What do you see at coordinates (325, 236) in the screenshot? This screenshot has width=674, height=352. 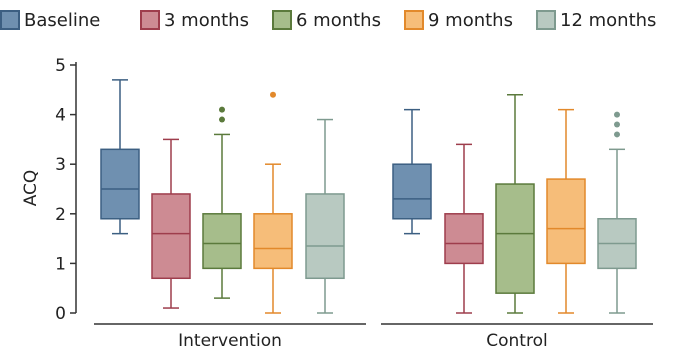 I see `intervention-12-months-box` at bounding box center [325, 236].